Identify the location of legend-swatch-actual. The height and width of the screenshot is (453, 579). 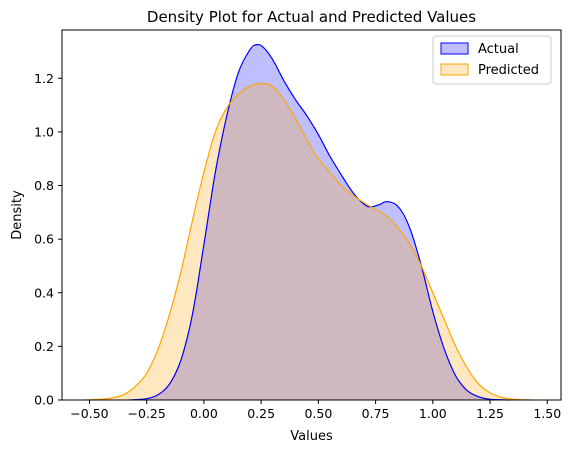
(454, 48).